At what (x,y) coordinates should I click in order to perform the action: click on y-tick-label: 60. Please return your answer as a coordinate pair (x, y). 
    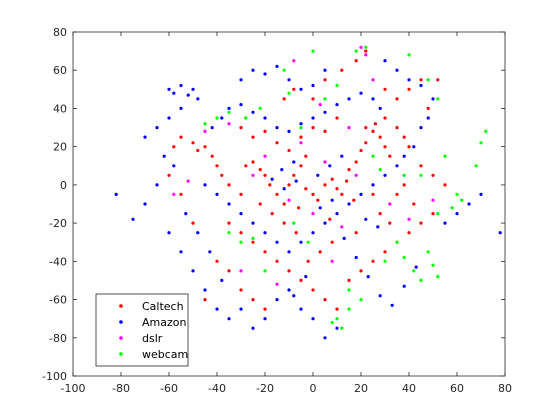
    Looking at the image, I should click on (60, 70).